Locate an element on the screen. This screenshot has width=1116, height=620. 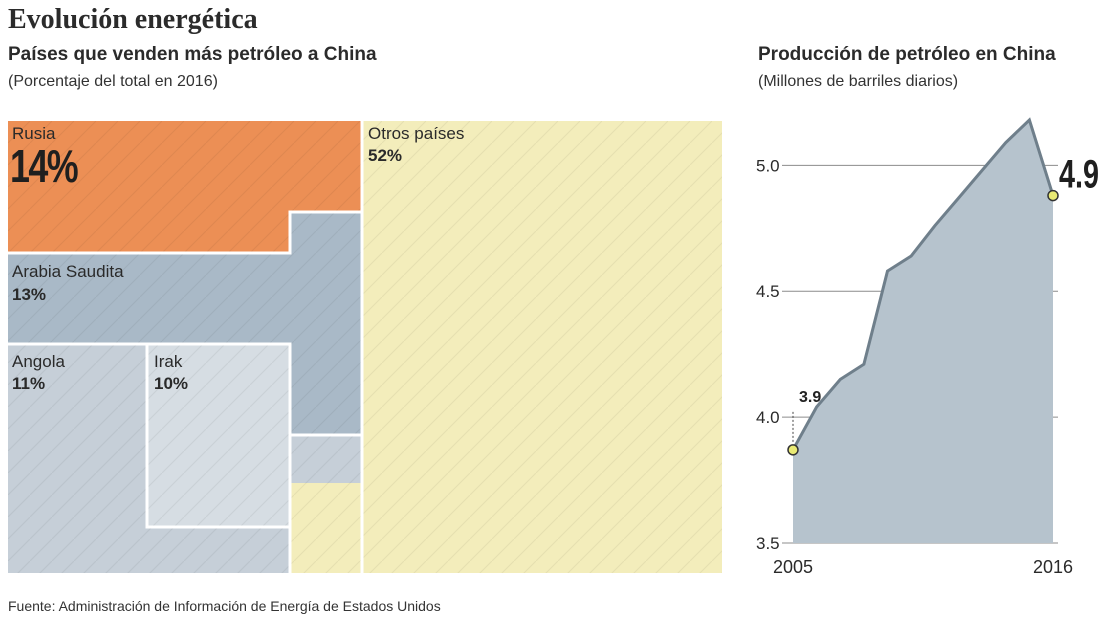
value-rusia: 14% is located at coordinates (44, 166).